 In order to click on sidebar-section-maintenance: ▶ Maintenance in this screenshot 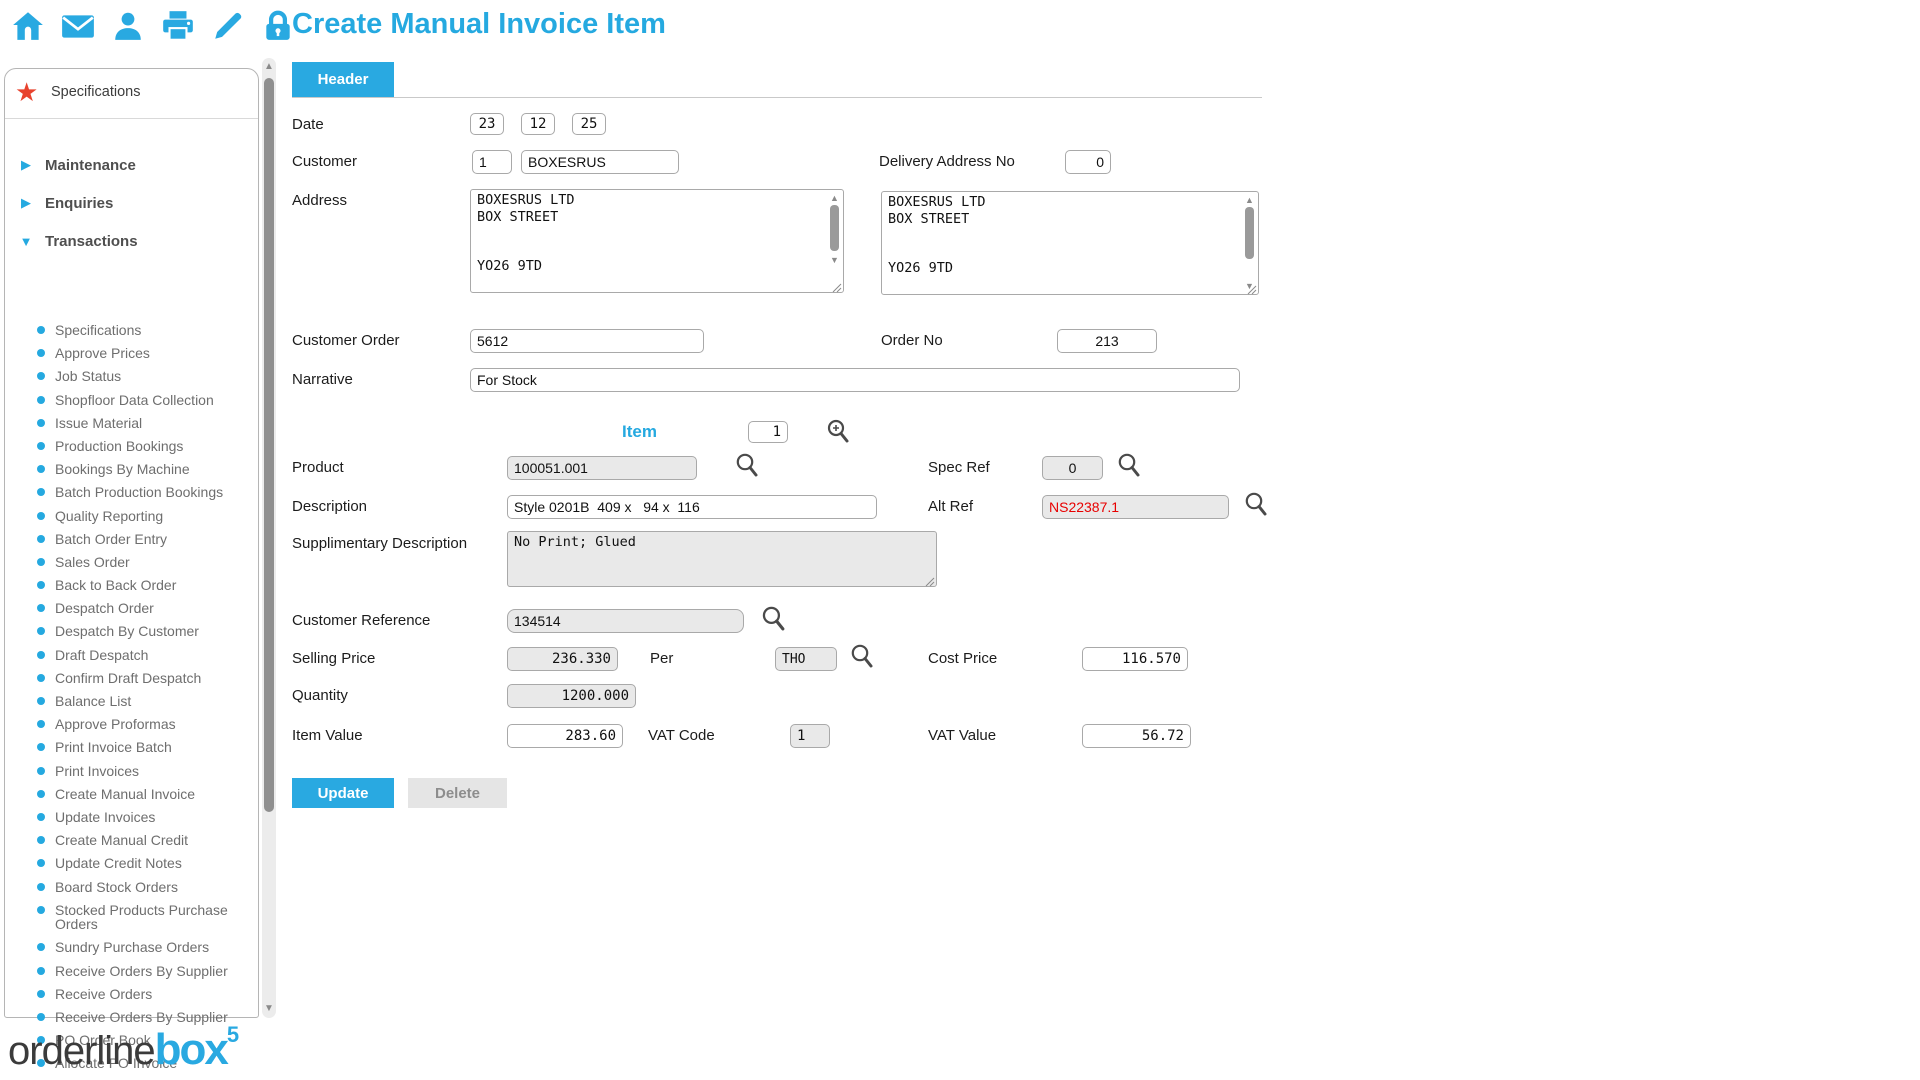, I will do `click(78, 165)`.